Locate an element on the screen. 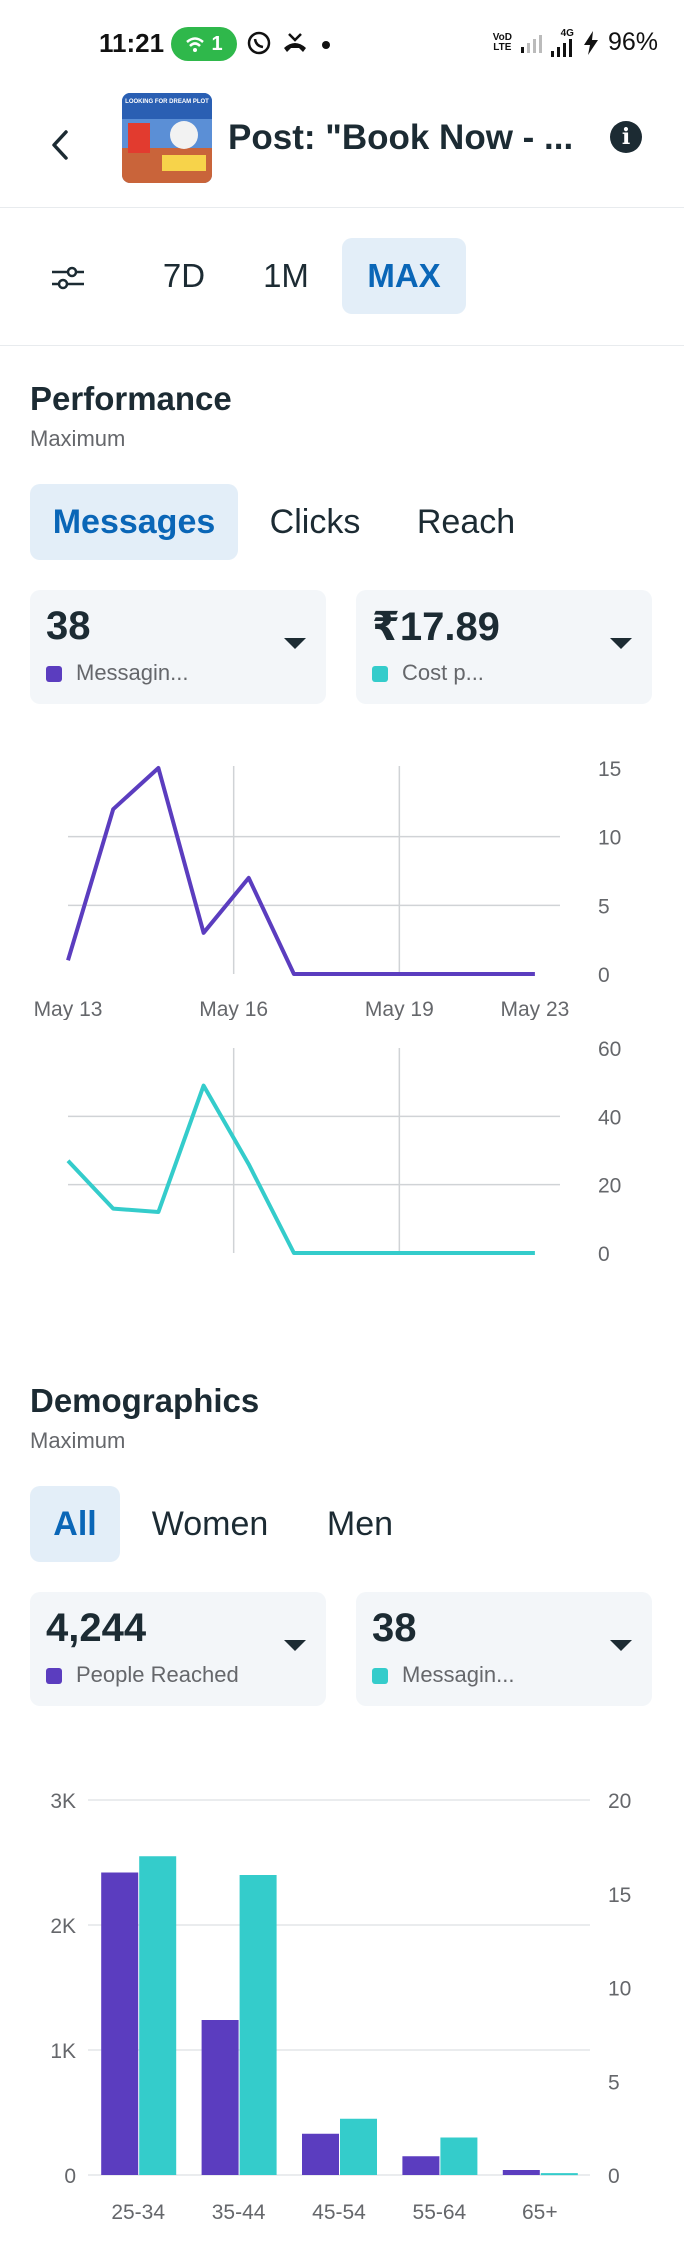  sliders-icon is located at coordinates (68, 278).